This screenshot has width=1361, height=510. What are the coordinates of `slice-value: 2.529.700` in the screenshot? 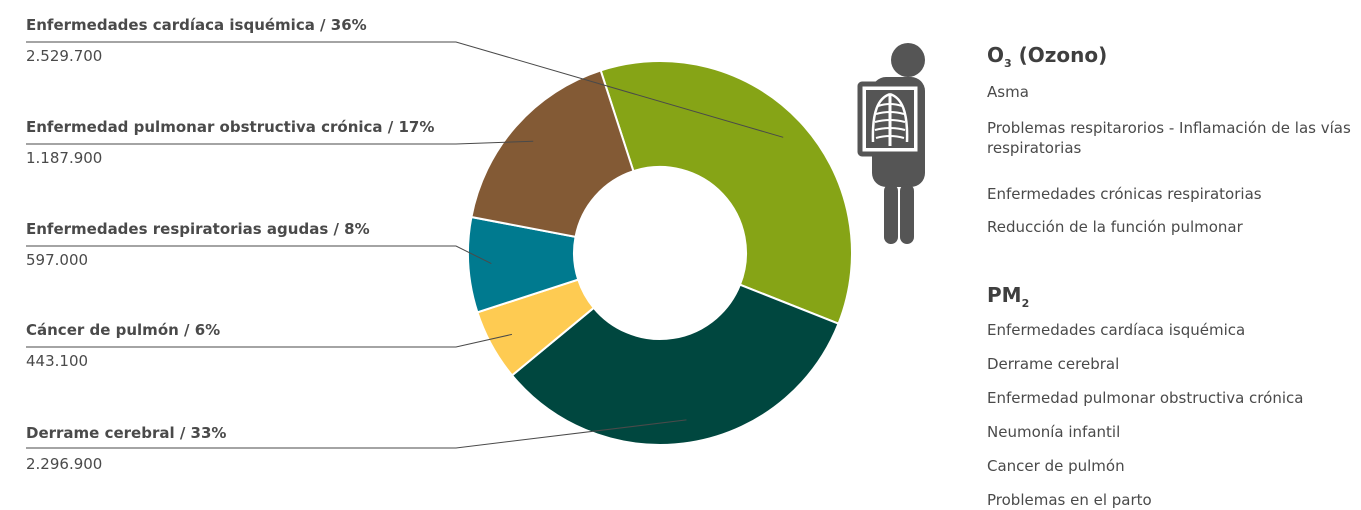 It's located at (64, 56).